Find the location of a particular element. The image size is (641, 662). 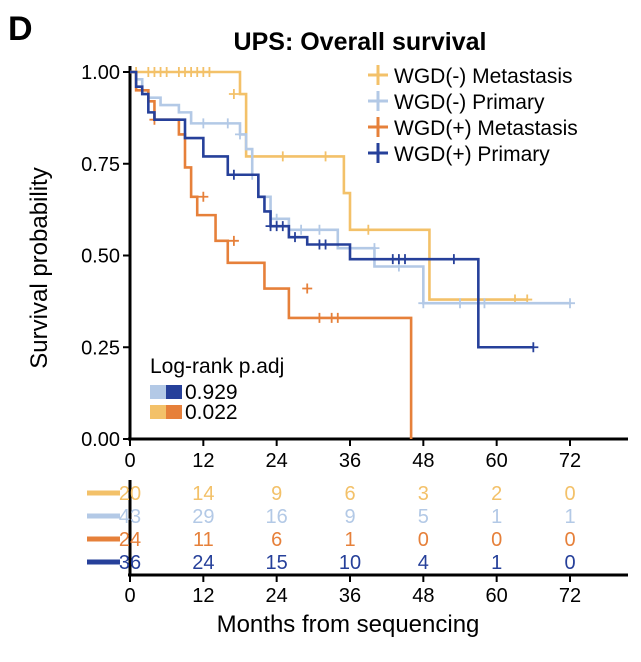

x-tick-label: 12 is located at coordinates (203, 461).